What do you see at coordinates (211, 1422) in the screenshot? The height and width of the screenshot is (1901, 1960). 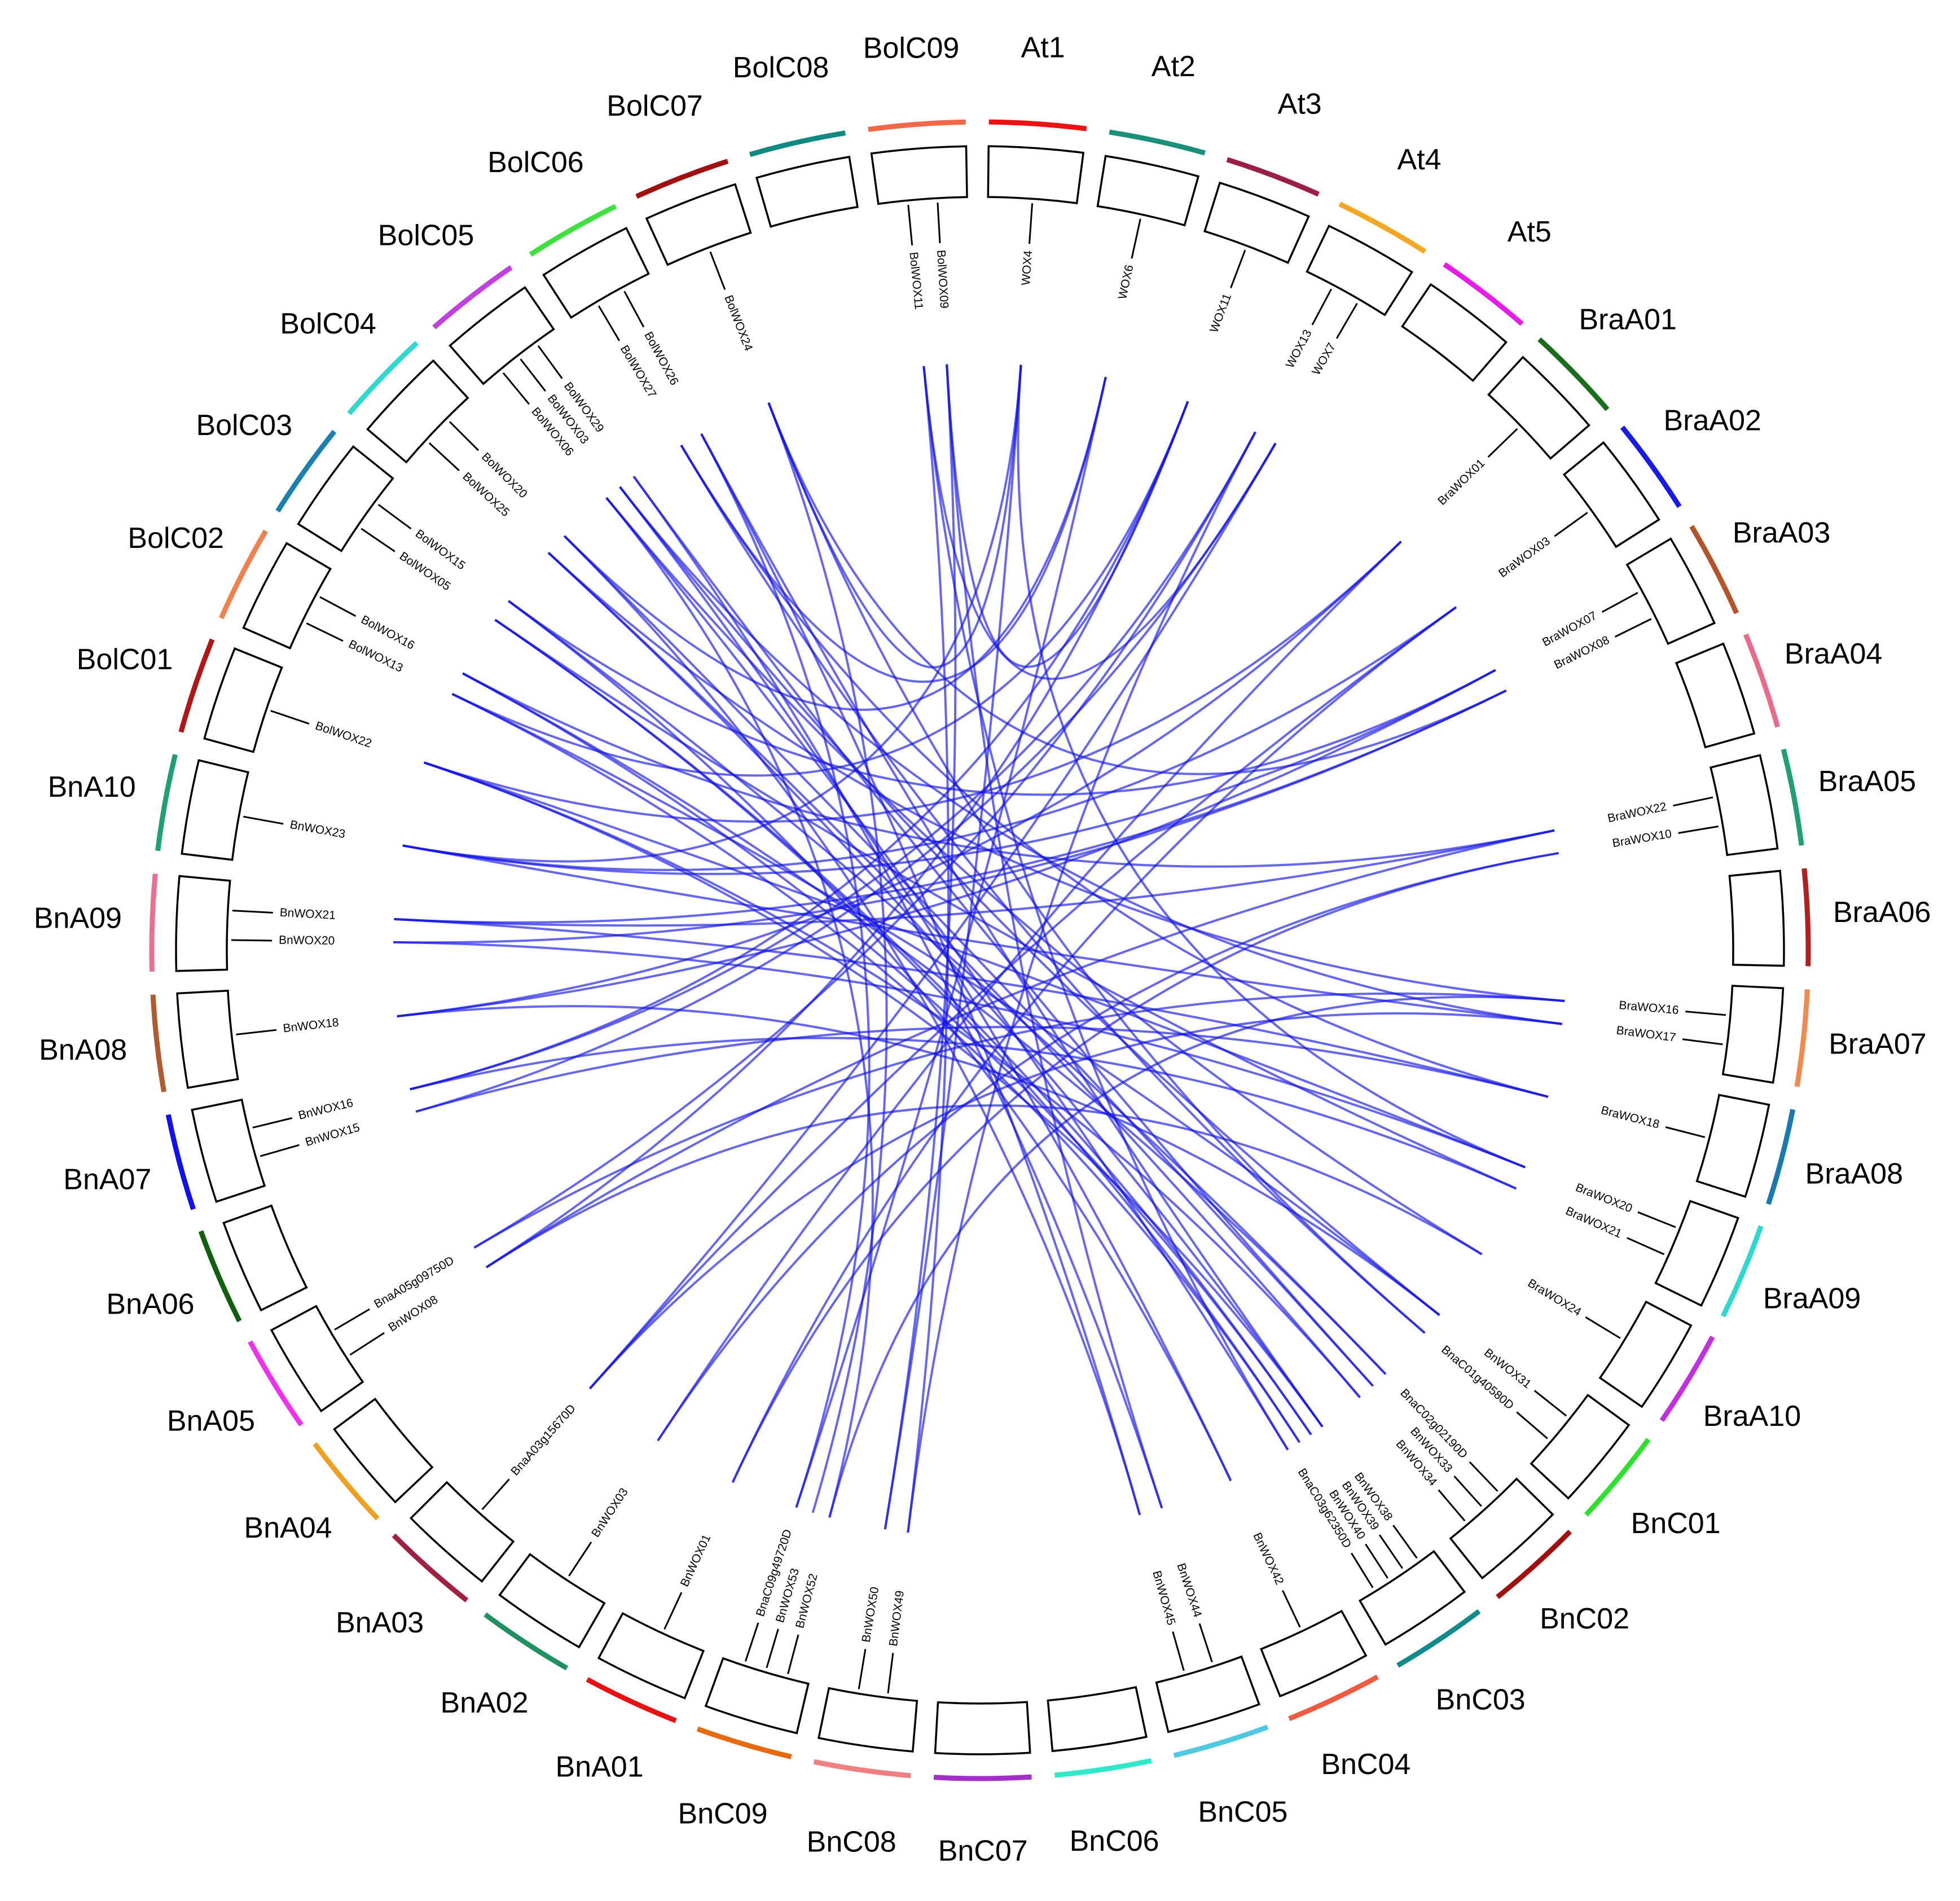 I see `chromosome-label: BnA05` at bounding box center [211, 1422].